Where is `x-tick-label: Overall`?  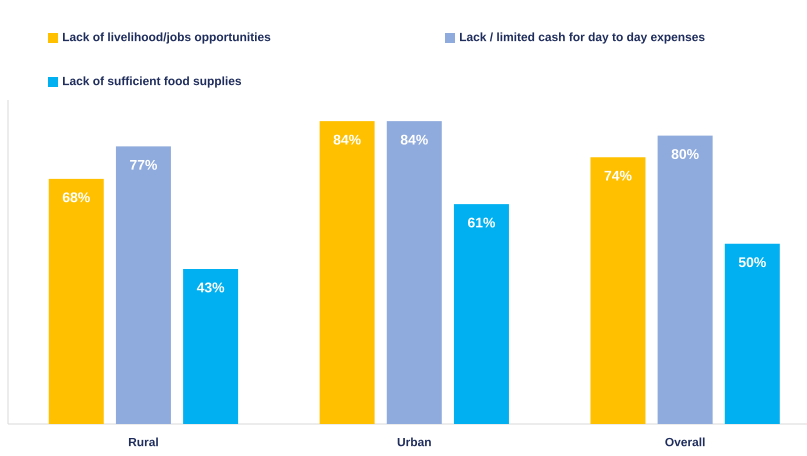 x-tick-label: Overall is located at coordinates (685, 442).